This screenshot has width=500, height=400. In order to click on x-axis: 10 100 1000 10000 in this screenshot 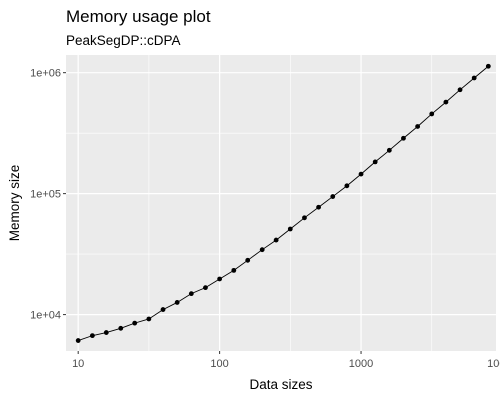, I will do `click(286, 360)`.